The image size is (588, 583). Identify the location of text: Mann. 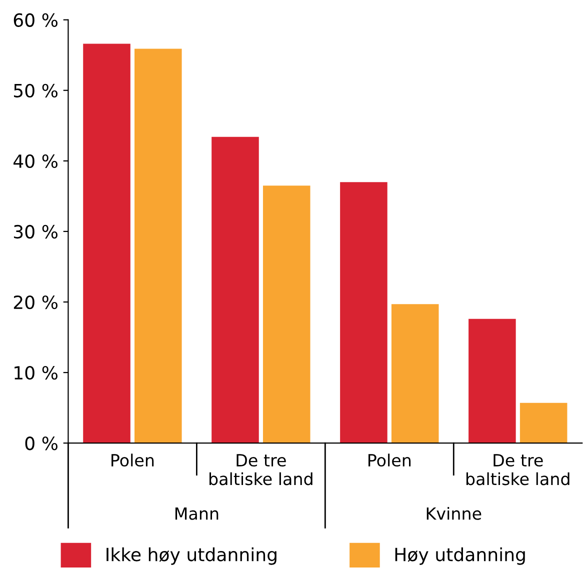
(196, 513).